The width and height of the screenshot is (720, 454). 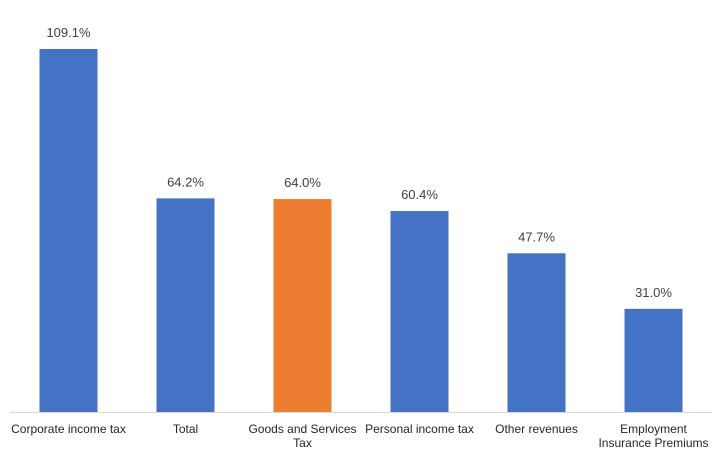 I want to click on x-tick-label: Personal income tax, so click(x=419, y=429).